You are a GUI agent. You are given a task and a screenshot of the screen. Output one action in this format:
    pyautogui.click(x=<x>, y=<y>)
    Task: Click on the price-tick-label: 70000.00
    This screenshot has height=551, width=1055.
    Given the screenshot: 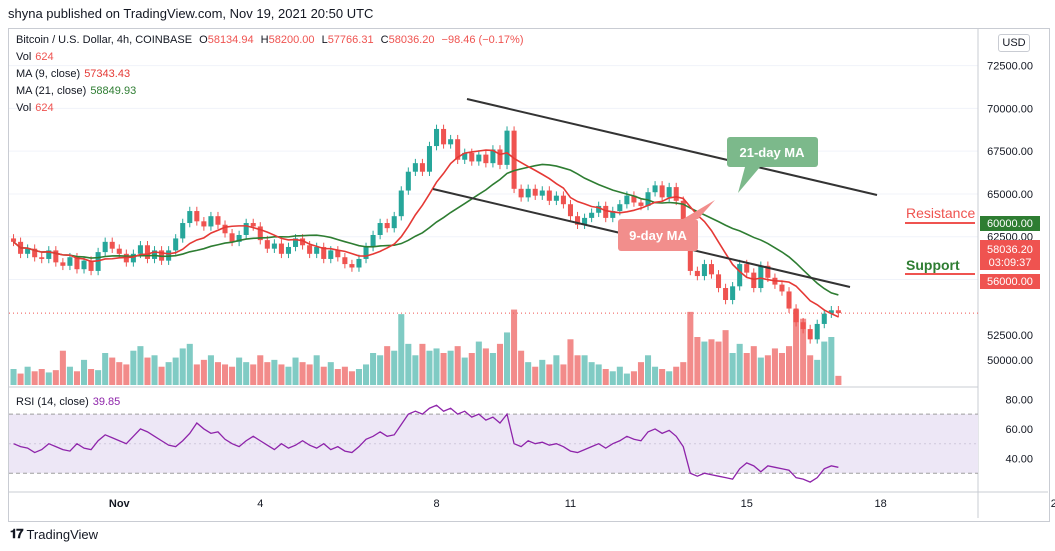 What is the action you would take?
    pyautogui.click(x=1010, y=109)
    